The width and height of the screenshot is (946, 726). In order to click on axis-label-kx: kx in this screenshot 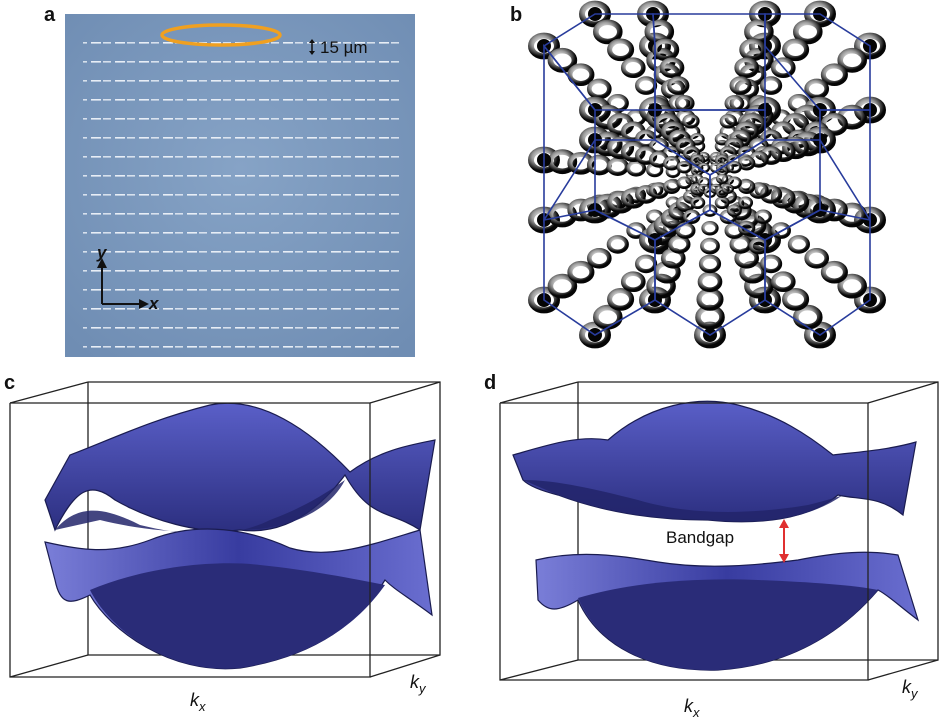, I will do `click(198, 702)`.